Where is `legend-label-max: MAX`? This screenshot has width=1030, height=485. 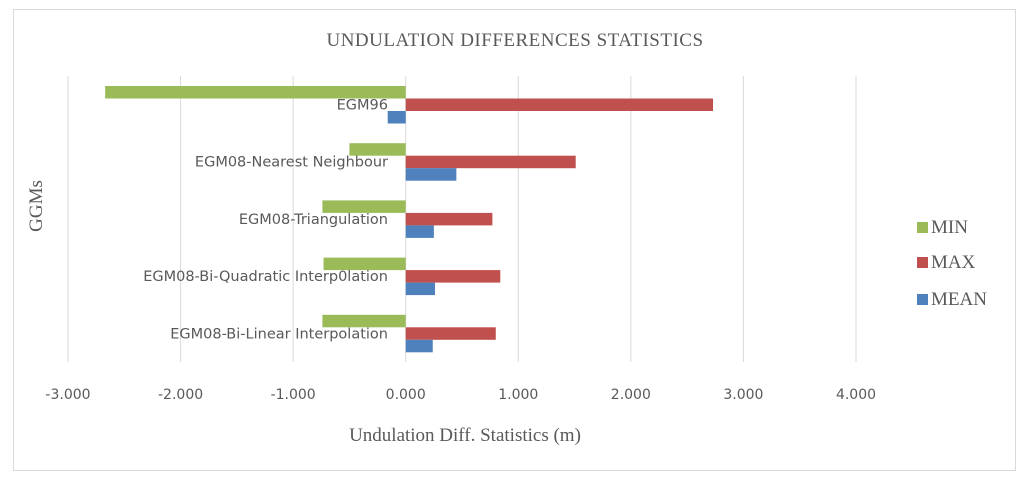
legend-label-max: MAX is located at coordinates (953, 262).